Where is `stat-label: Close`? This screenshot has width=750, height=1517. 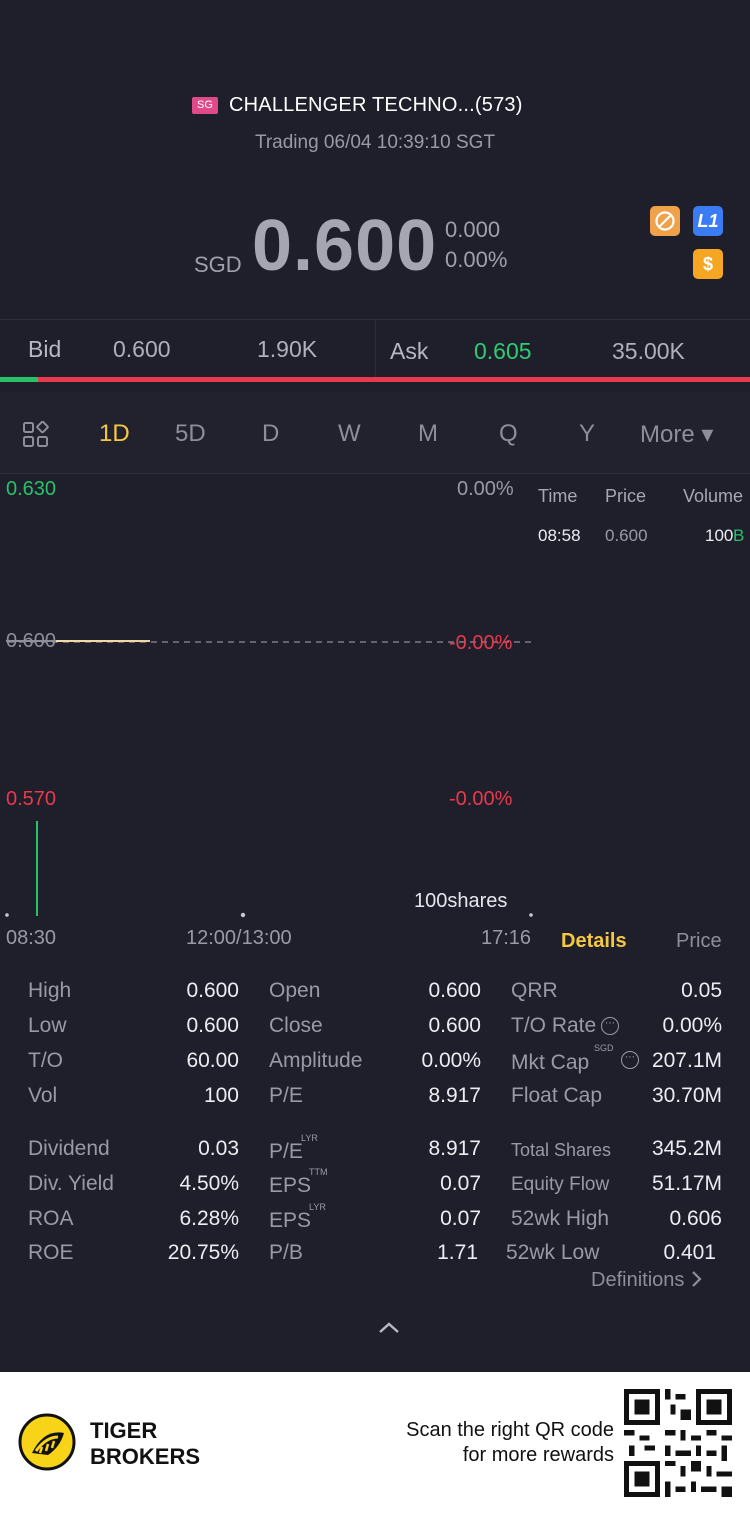 stat-label: Close is located at coordinates (296, 1025).